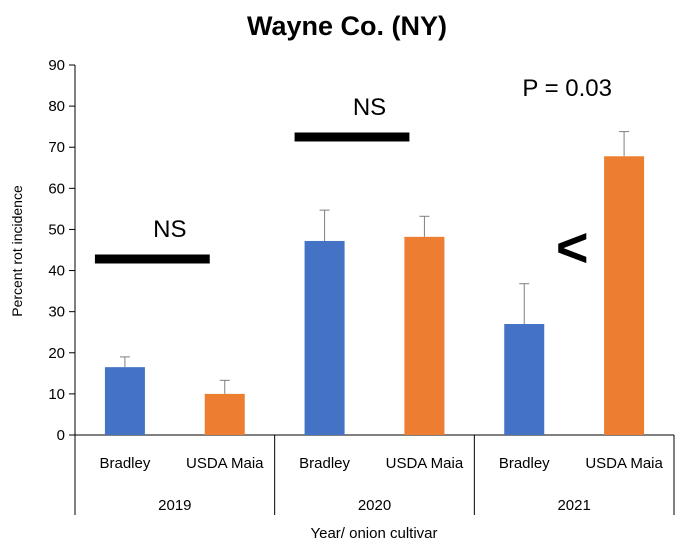 Image resolution: width=694 pixels, height=553 pixels. What do you see at coordinates (56, 353) in the screenshot?
I see `y-tick-label: 20` at bounding box center [56, 353].